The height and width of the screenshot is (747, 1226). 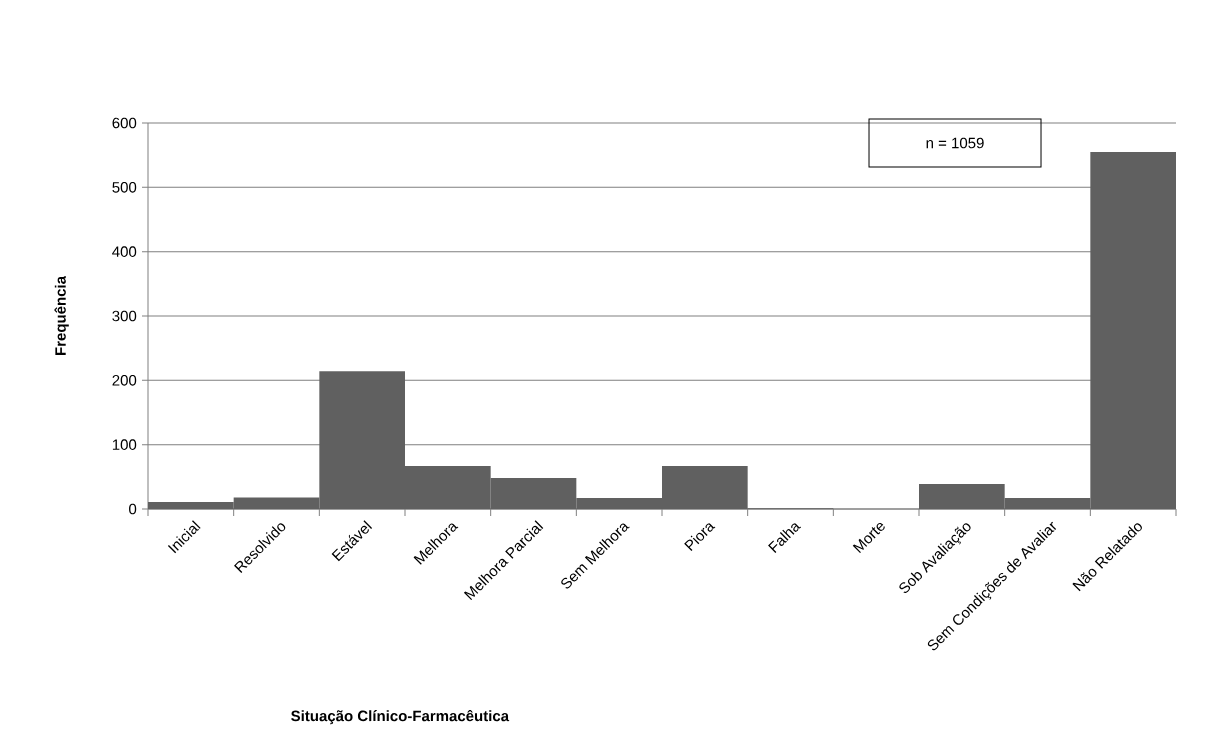 I want to click on x-axis-title: Situação Clínico-Farmacêutica, so click(x=400, y=717).